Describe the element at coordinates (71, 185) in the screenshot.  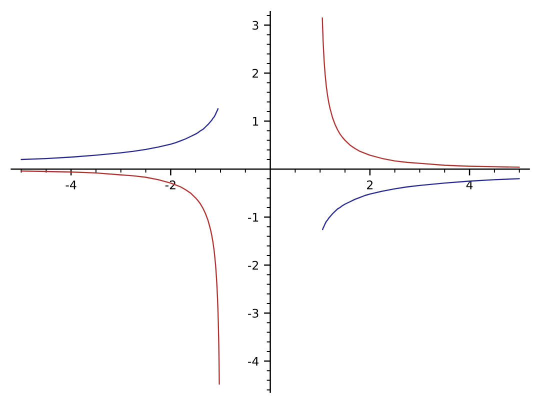
I see `x-tick-label: -4` at that location.